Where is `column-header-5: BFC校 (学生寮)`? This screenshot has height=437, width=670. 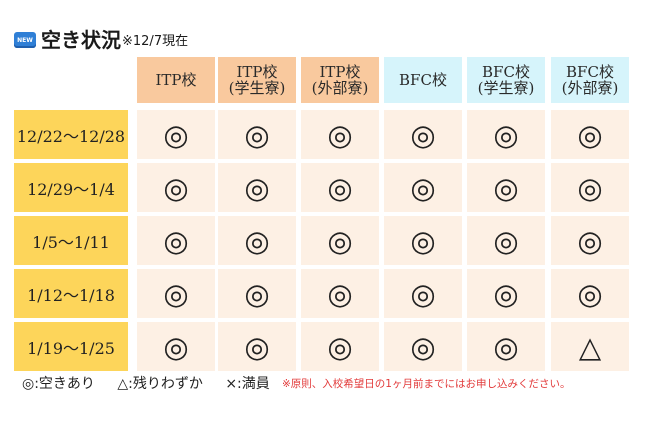 column-header-5: BFC校 (学生寮) is located at coordinates (506, 80).